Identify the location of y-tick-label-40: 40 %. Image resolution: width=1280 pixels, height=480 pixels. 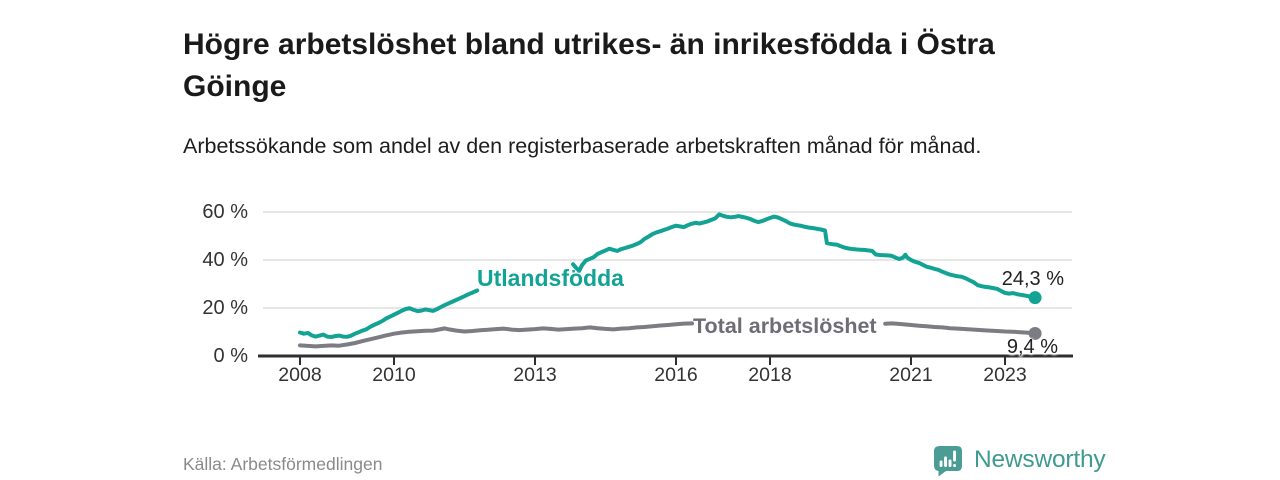
(225, 260).